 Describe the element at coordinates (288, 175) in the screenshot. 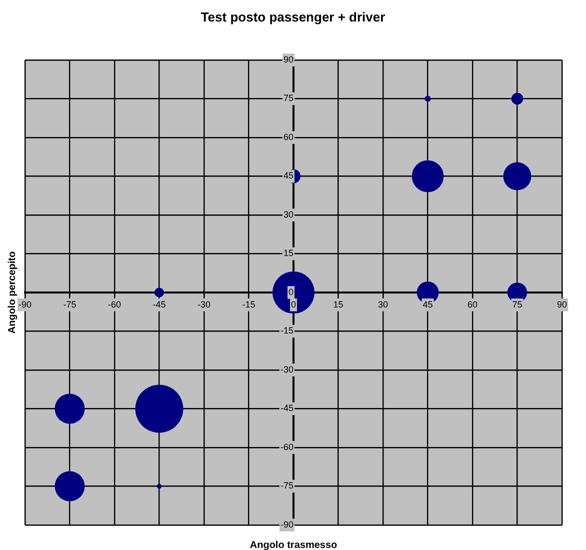

I see `y-tick-label: 45` at that location.